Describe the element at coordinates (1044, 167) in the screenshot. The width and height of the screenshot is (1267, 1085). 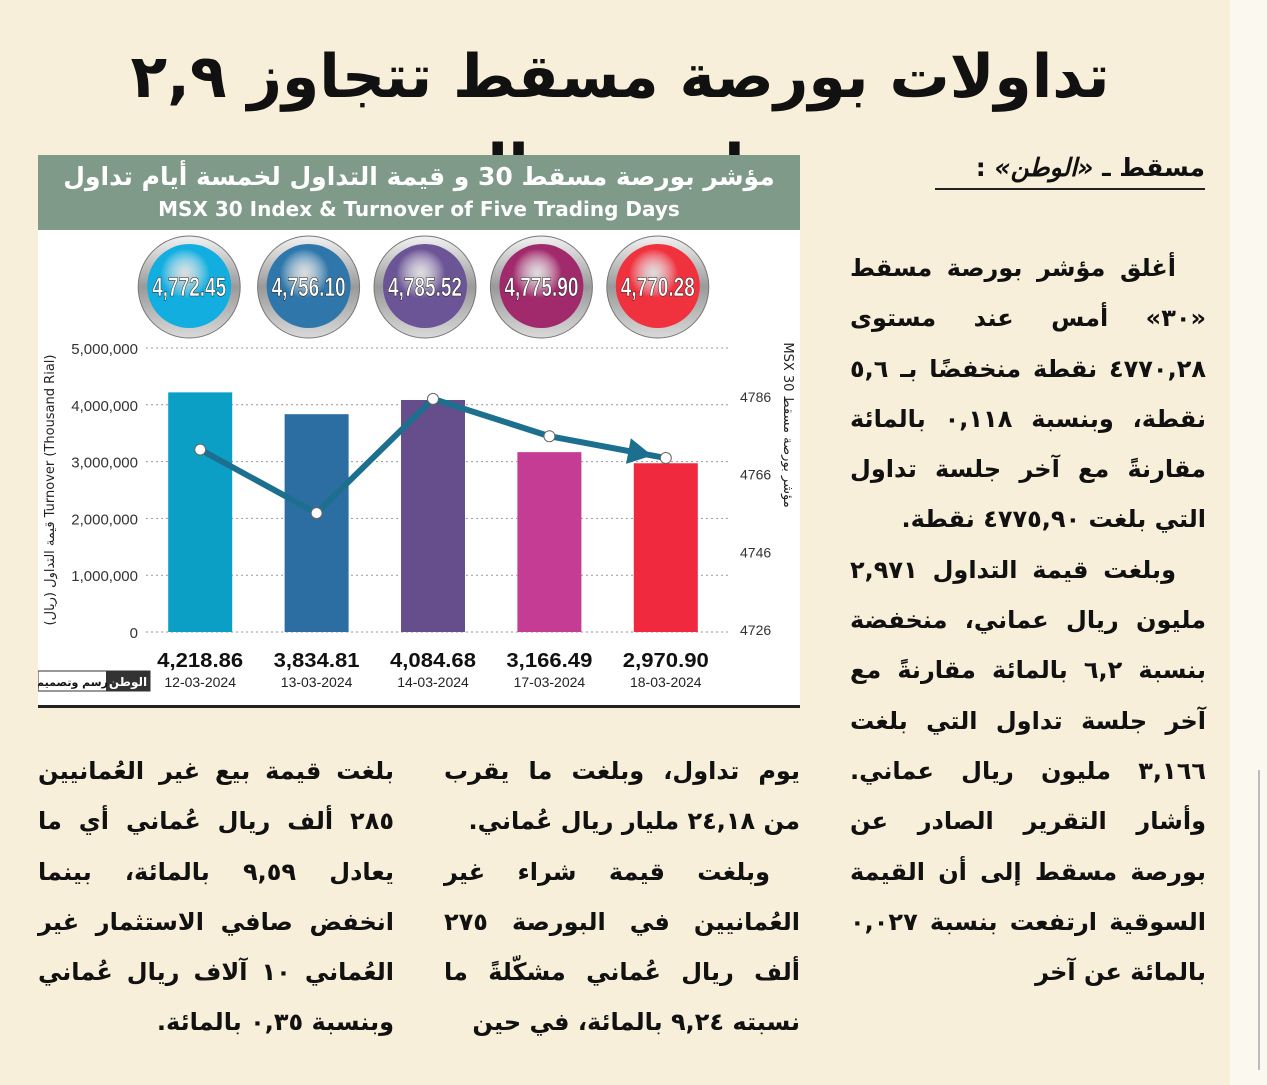
I see `dateline-brand: «الوطن»` at that location.